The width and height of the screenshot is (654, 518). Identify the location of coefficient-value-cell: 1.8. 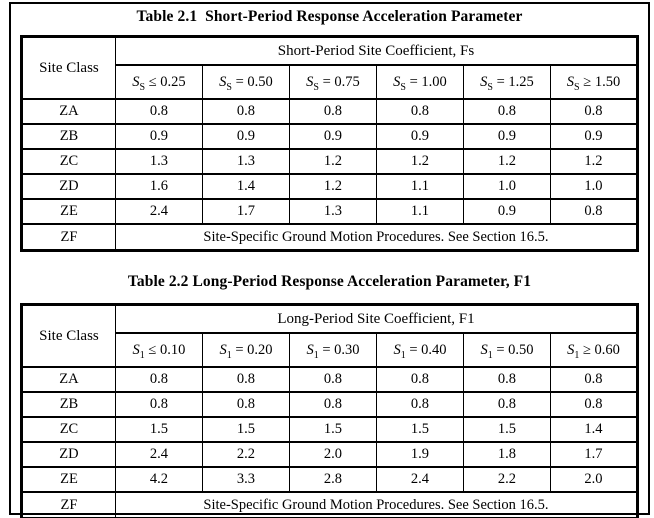
(506, 454).